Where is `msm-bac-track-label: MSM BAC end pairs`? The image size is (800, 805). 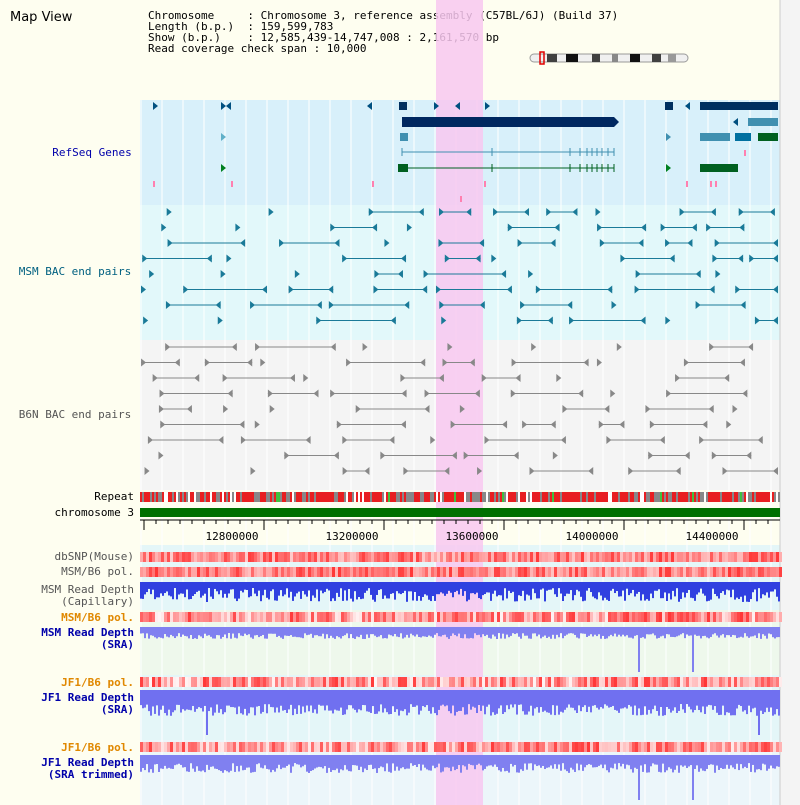
msm-bac-track-label: MSM BAC end pairs is located at coordinates (75, 271).